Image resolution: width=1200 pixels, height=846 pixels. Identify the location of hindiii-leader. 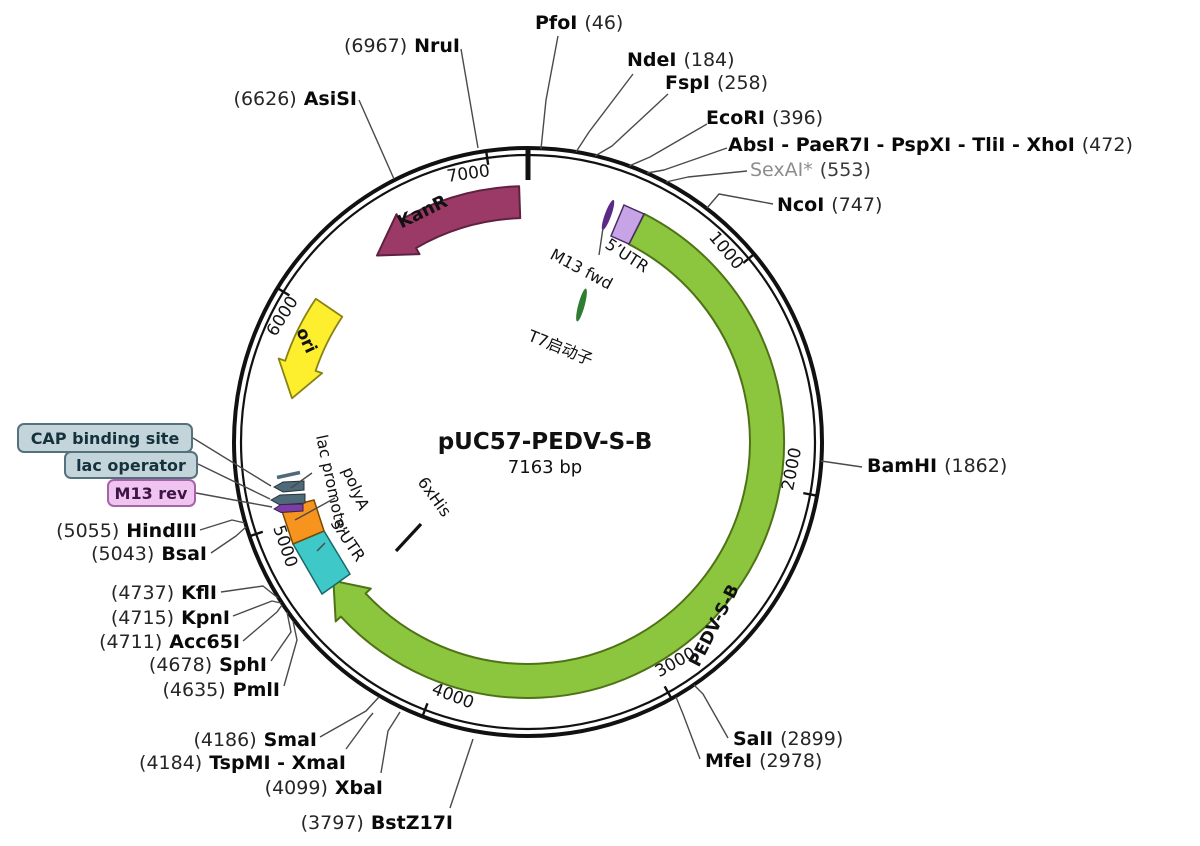
(222, 525).